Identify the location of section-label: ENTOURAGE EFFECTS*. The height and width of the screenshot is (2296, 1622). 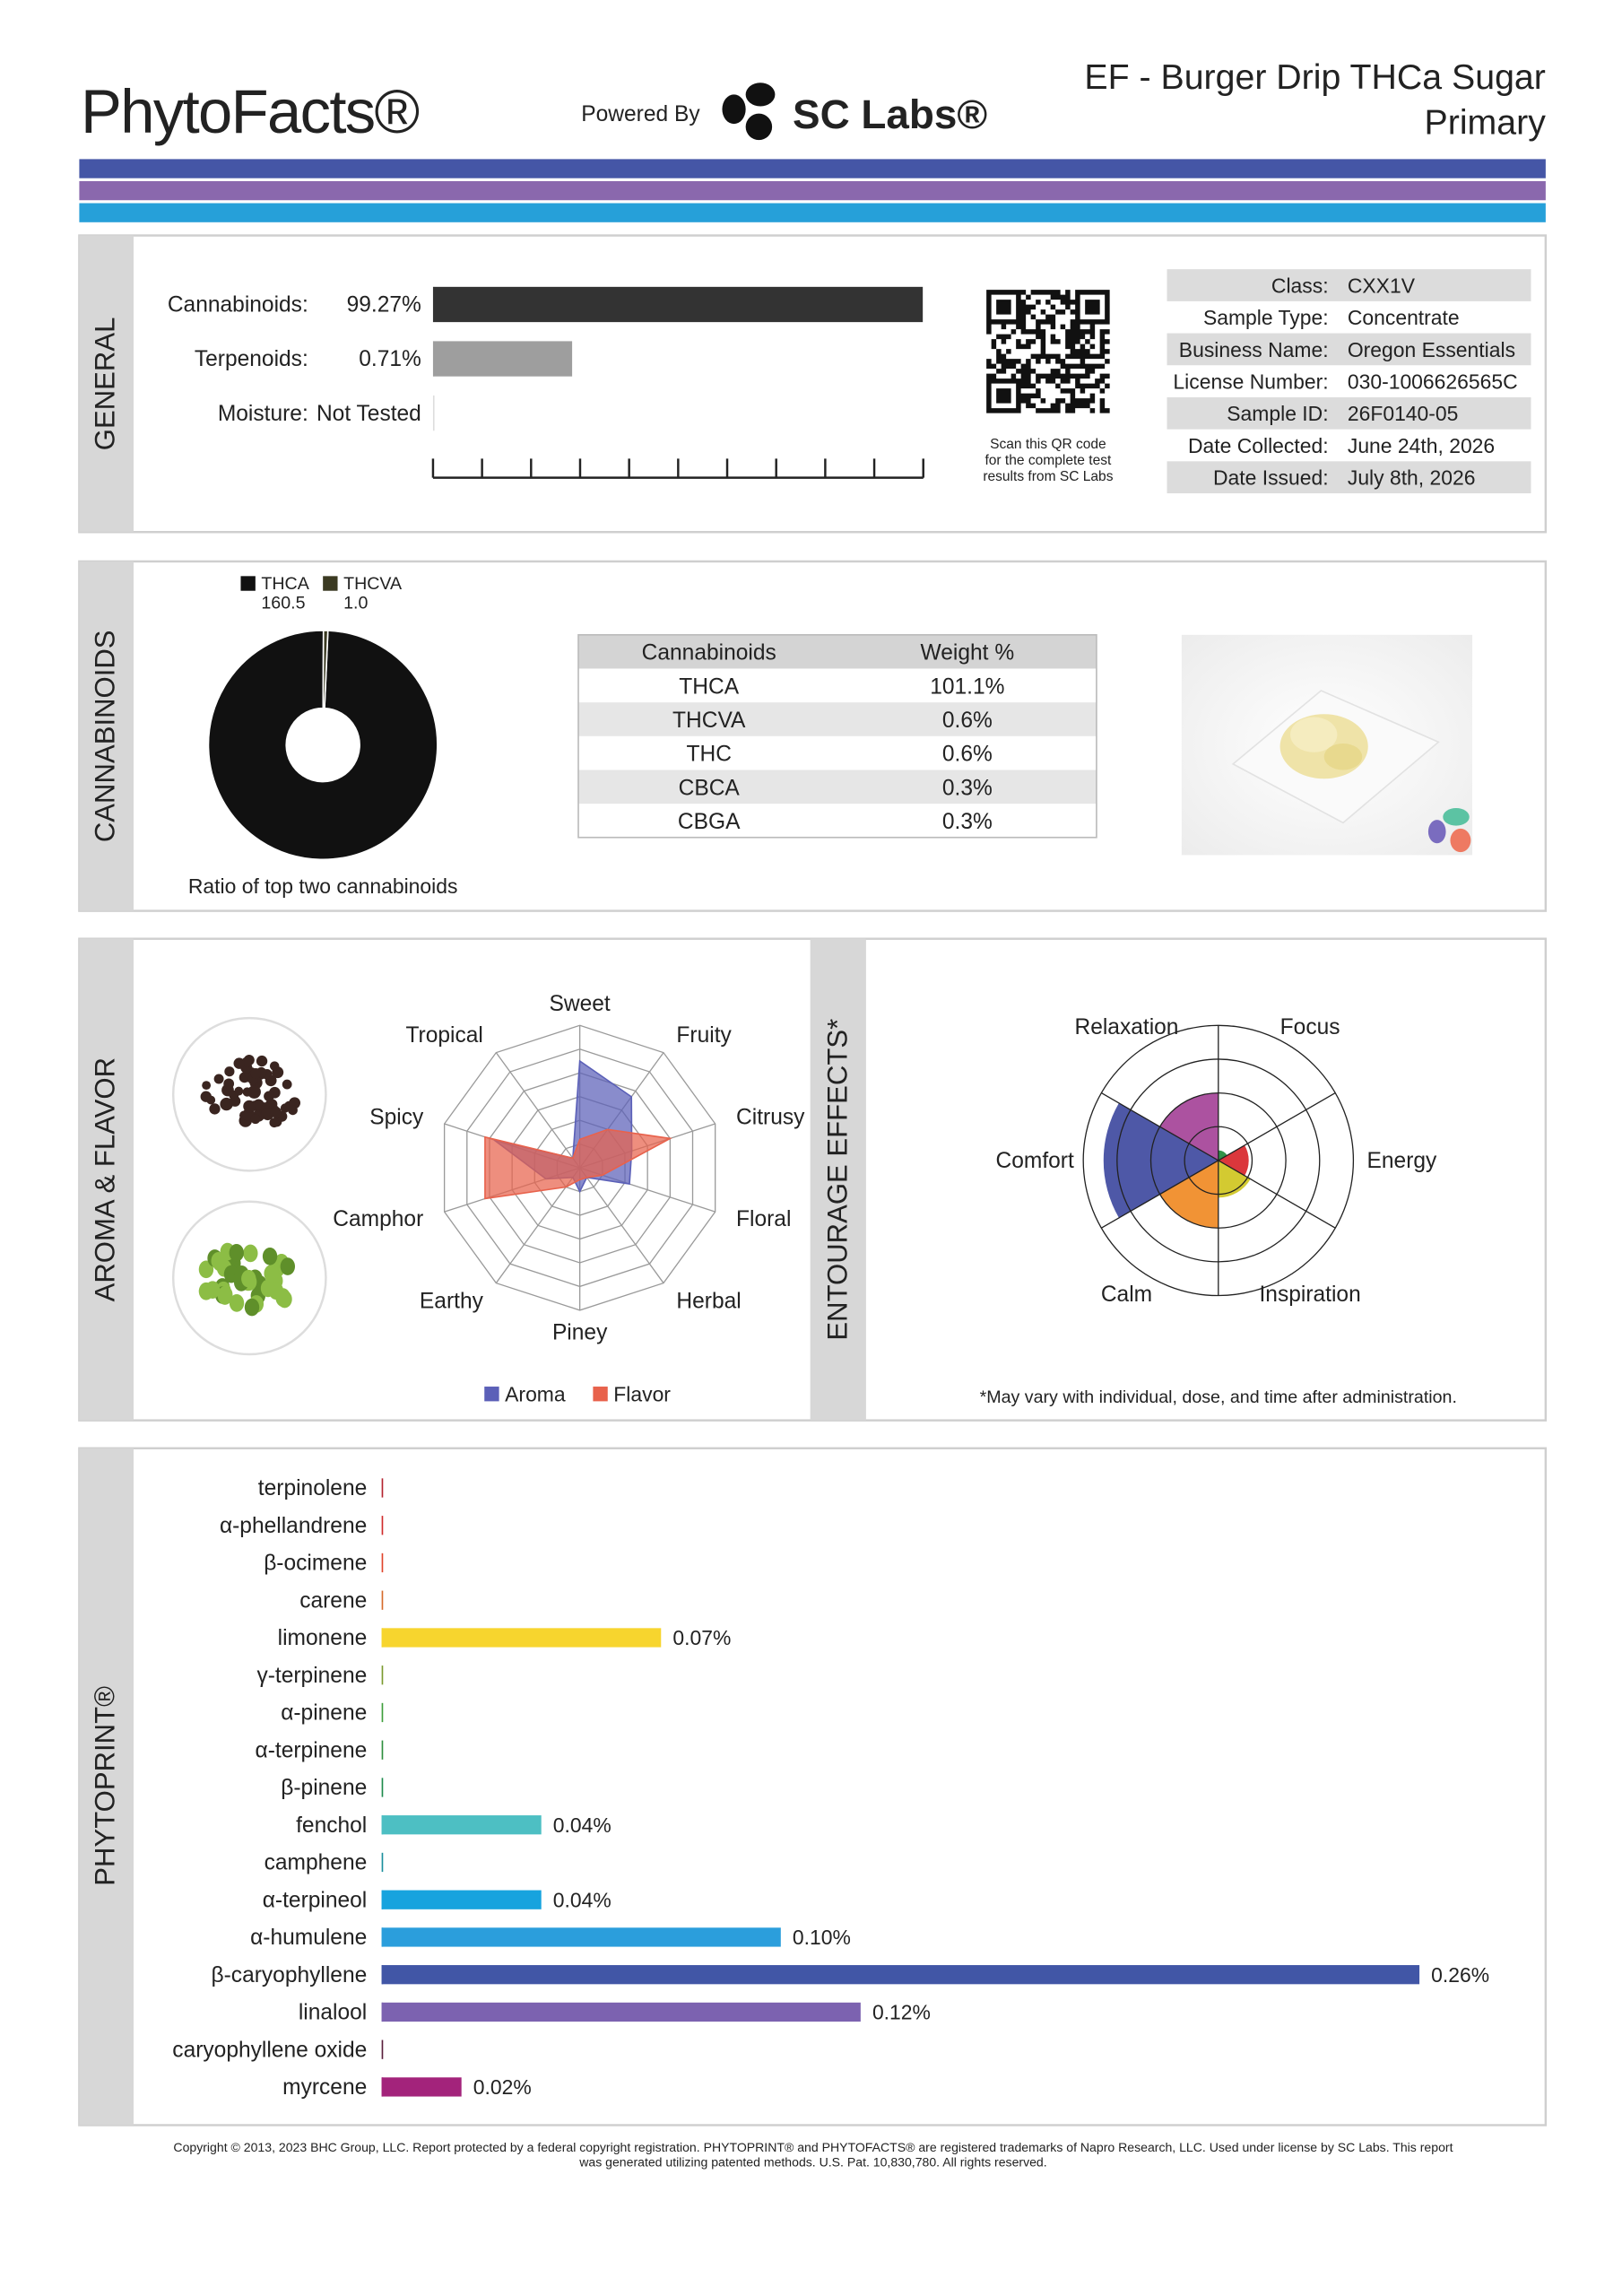
(838, 1180).